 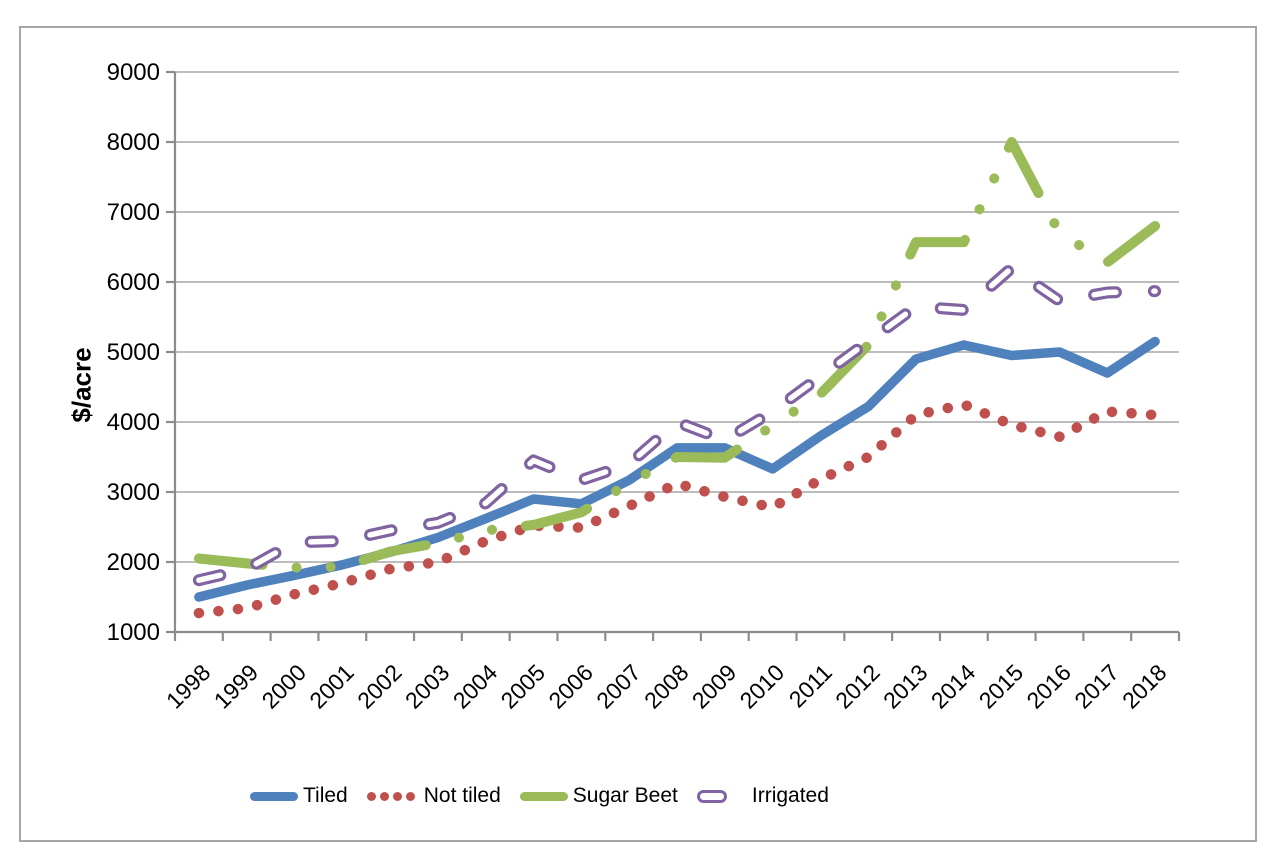 What do you see at coordinates (133, 212) in the screenshot?
I see `y-tick-label: 7000` at bounding box center [133, 212].